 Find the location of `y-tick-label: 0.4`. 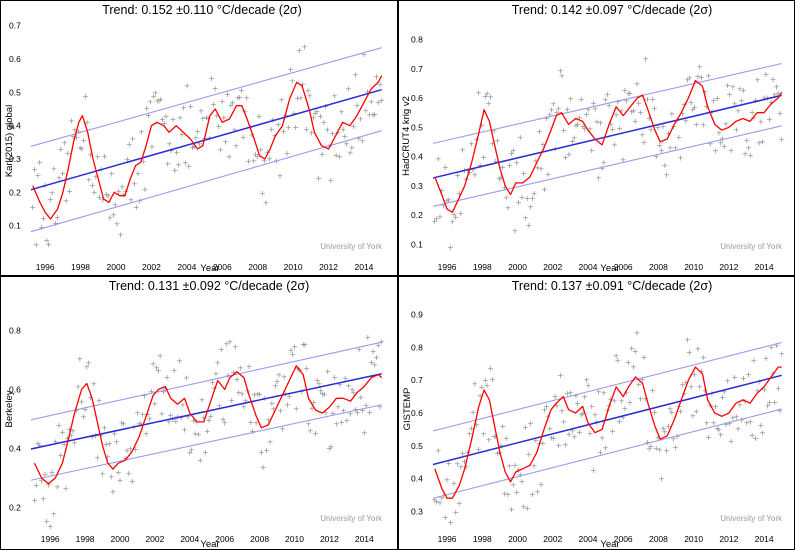

y-tick-label: 0.4 is located at coordinates (417, 479).